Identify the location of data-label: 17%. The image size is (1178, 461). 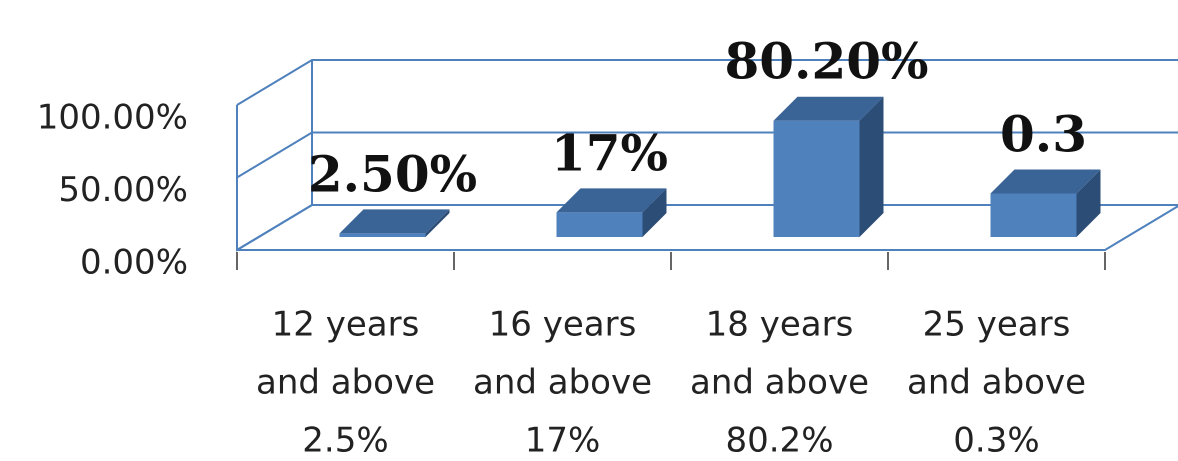
(609, 152).